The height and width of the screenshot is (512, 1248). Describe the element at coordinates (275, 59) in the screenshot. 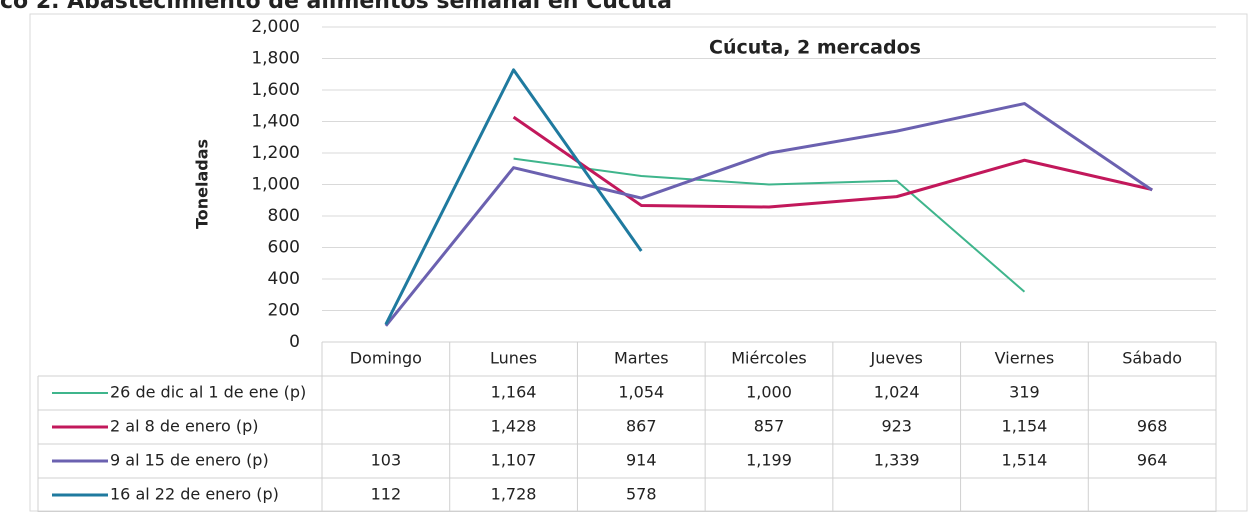

I see `y-tick-label: 1,800` at that location.